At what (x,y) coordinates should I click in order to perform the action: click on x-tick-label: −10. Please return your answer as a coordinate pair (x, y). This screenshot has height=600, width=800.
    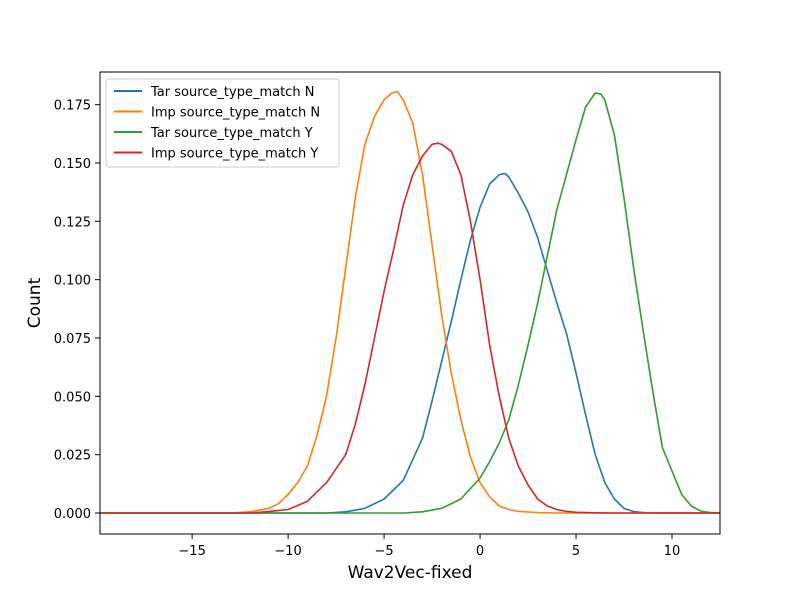
    Looking at the image, I should click on (287, 551).